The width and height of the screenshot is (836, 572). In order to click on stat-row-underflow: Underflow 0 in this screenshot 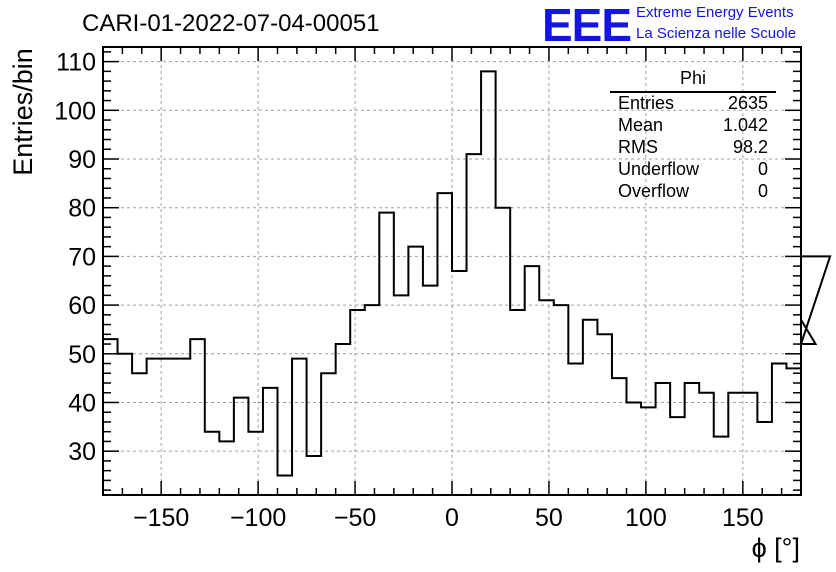, I will do `click(689, 170)`.